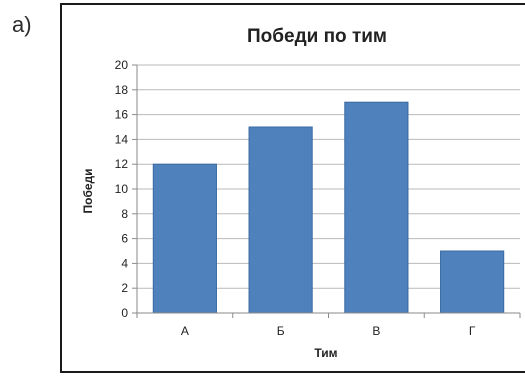 The image size is (525, 380). I want to click on y-axis-label: Победи, so click(88, 190).